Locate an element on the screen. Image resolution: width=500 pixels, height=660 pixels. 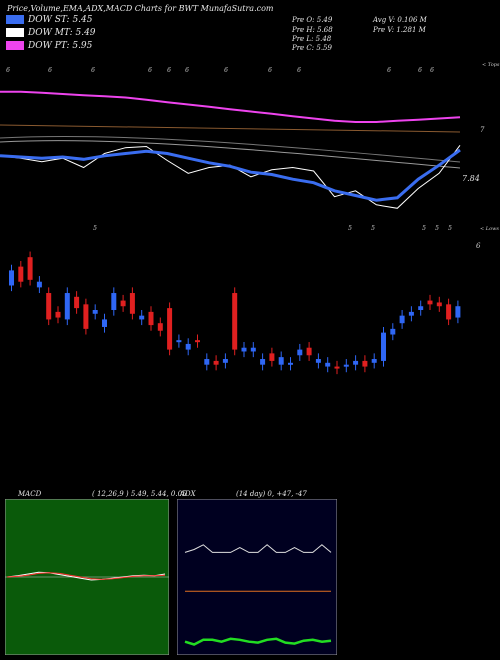
legend-label-dow-pt: DOW PT: 5.95 is located at coordinates (60, 46).